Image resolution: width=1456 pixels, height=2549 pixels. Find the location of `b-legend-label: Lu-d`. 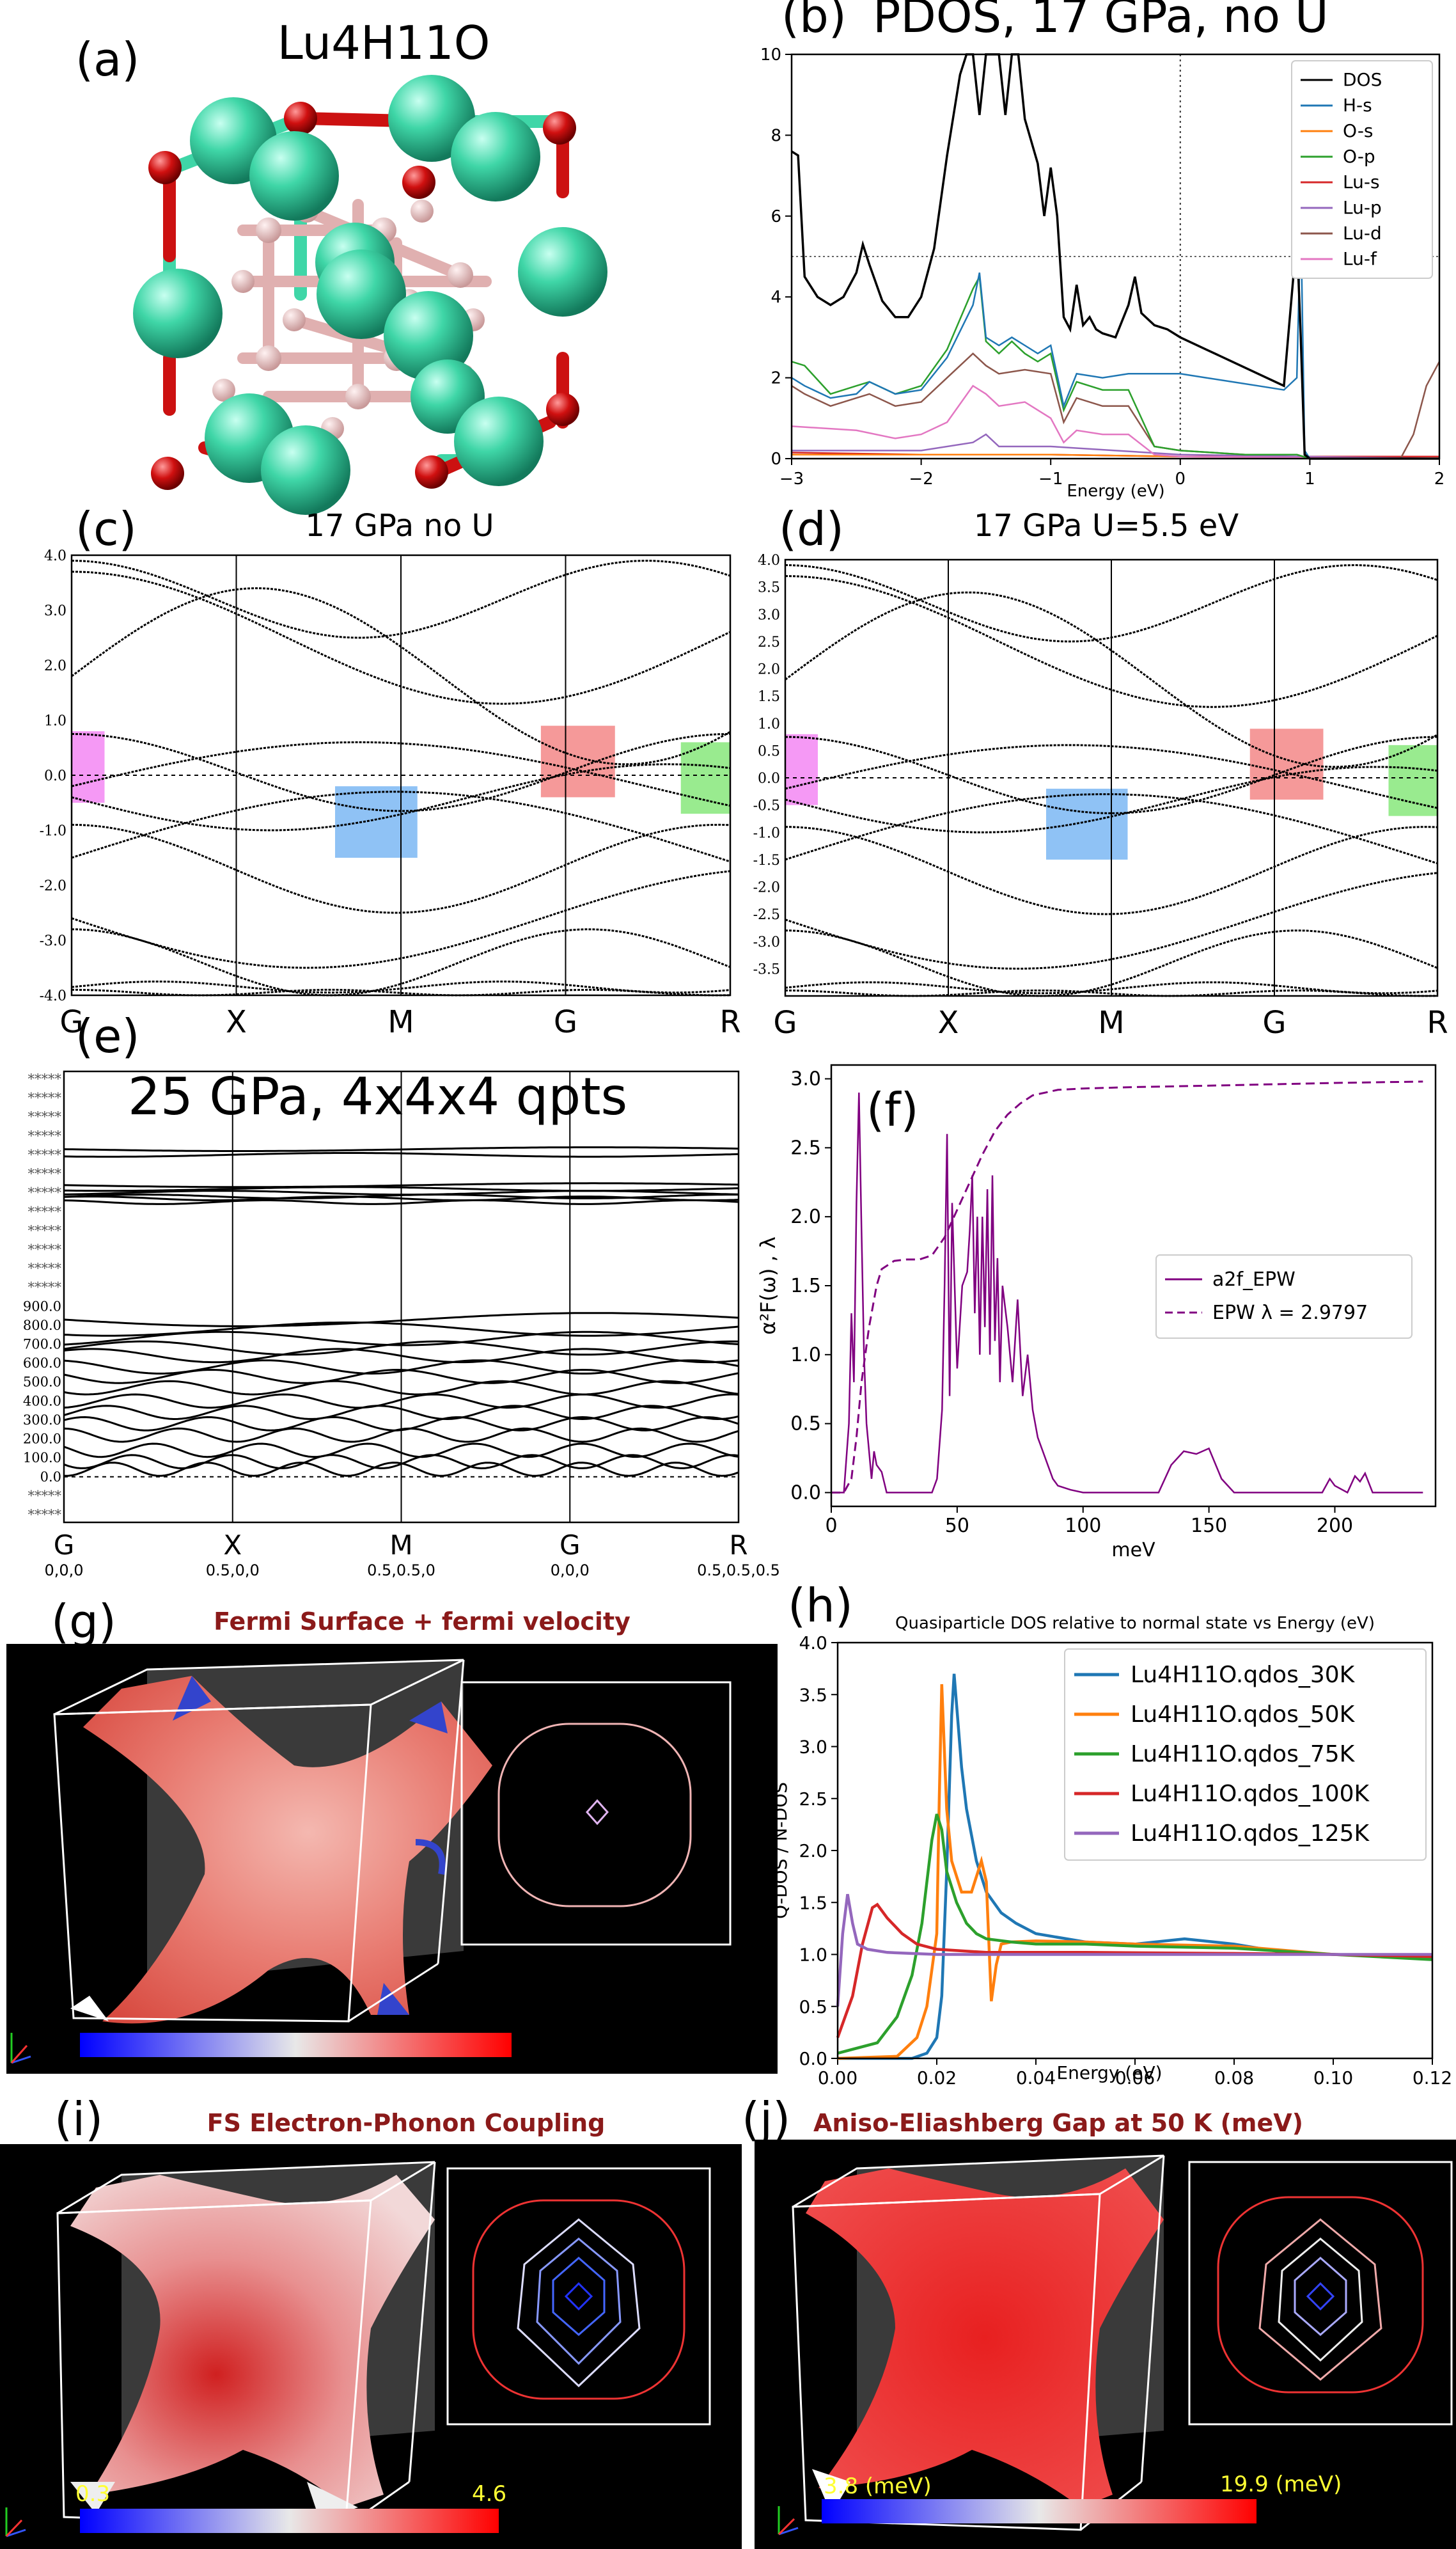

b-legend-label: Lu-d is located at coordinates (1362, 233).